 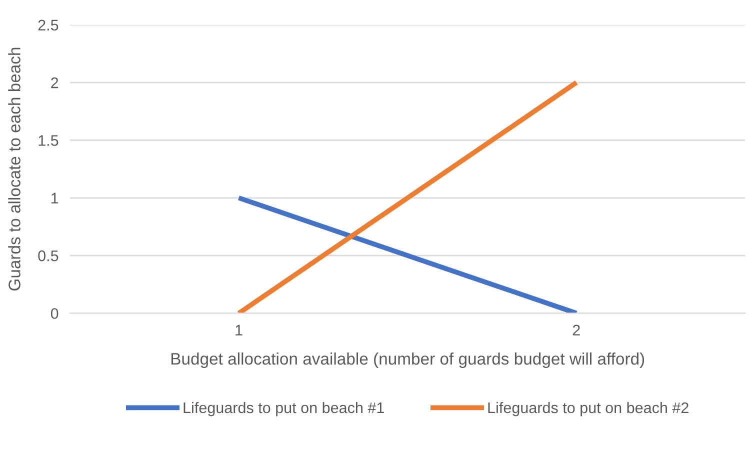 What do you see at coordinates (54, 82) in the screenshot?
I see `y-tick-label: 2` at bounding box center [54, 82].